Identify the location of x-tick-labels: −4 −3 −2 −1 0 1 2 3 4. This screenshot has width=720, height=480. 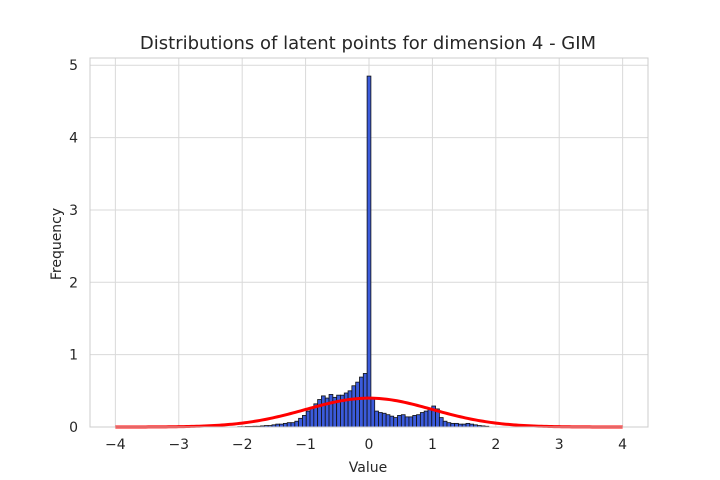
(366, 445).